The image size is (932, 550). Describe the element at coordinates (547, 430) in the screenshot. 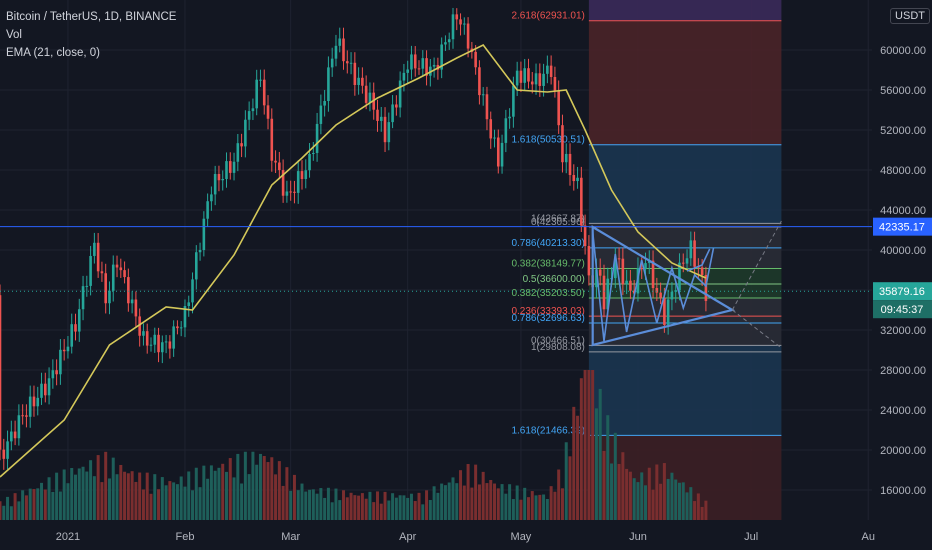

I see `fib-level-label: 1.618(21466.39)` at that location.